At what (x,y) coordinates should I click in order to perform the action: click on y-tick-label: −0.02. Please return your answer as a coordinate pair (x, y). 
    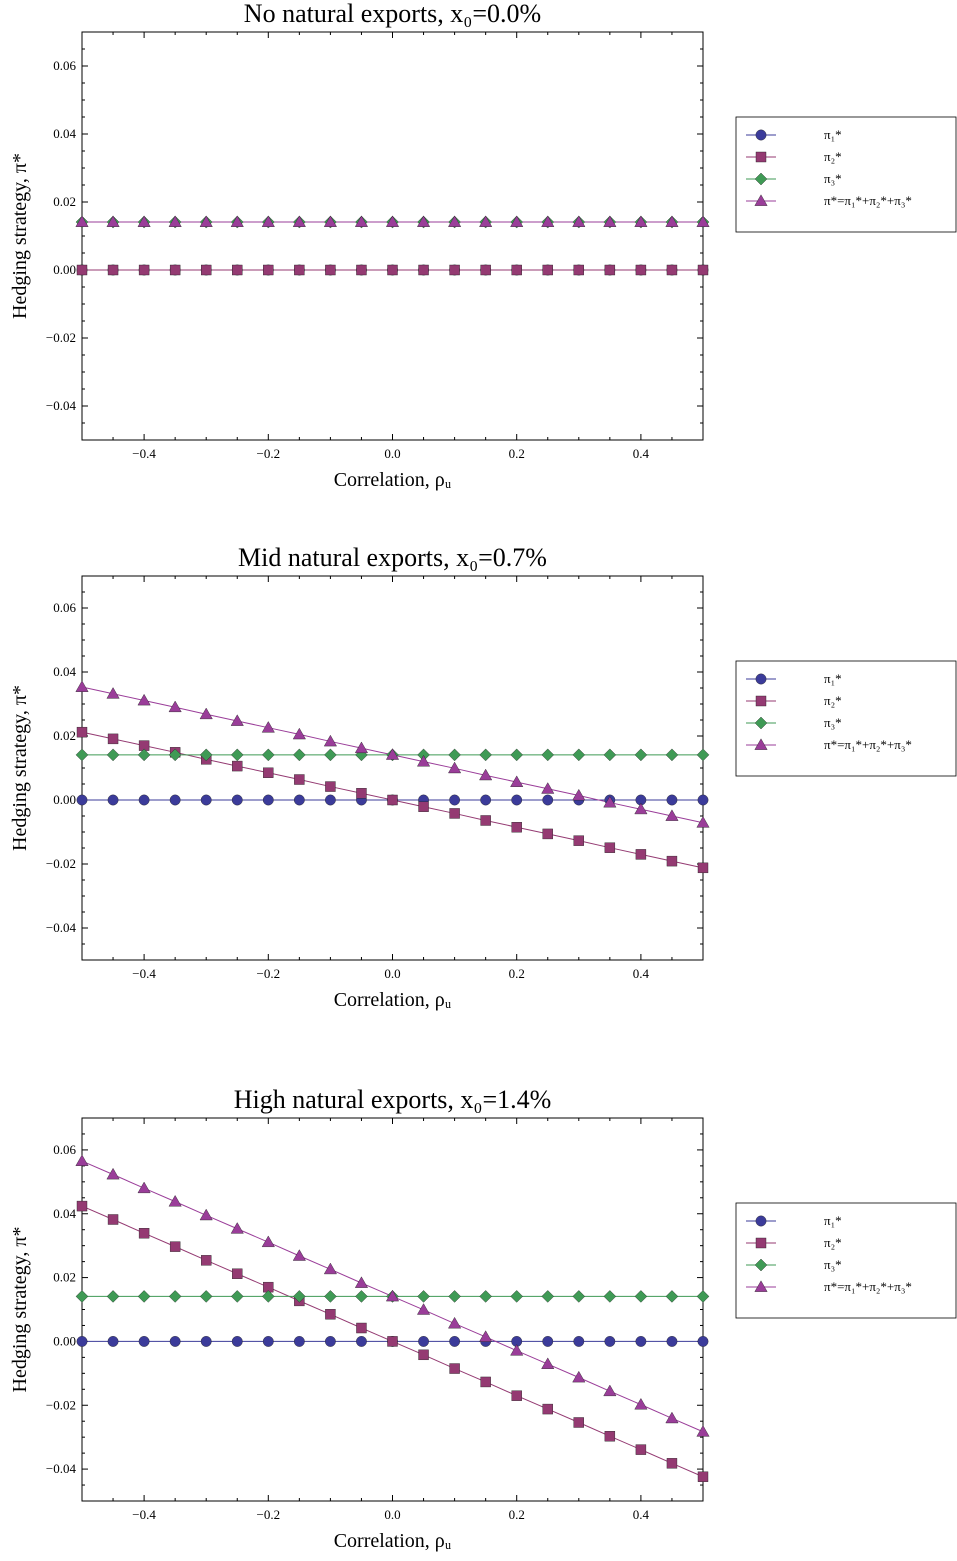
    Looking at the image, I should click on (61, 863).